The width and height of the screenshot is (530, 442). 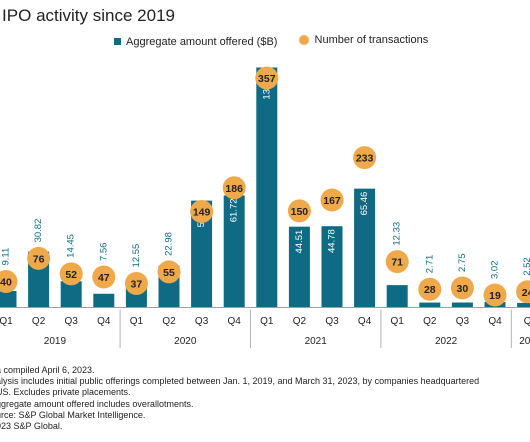 What do you see at coordinates (526, 293) in the screenshot?
I see `transaction-label: 24` at bounding box center [526, 293].